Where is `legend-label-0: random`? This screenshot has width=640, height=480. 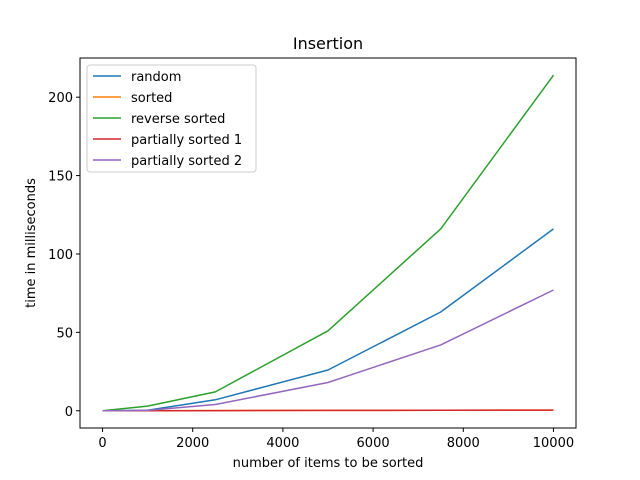 legend-label-0: random is located at coordinates (156, 77).